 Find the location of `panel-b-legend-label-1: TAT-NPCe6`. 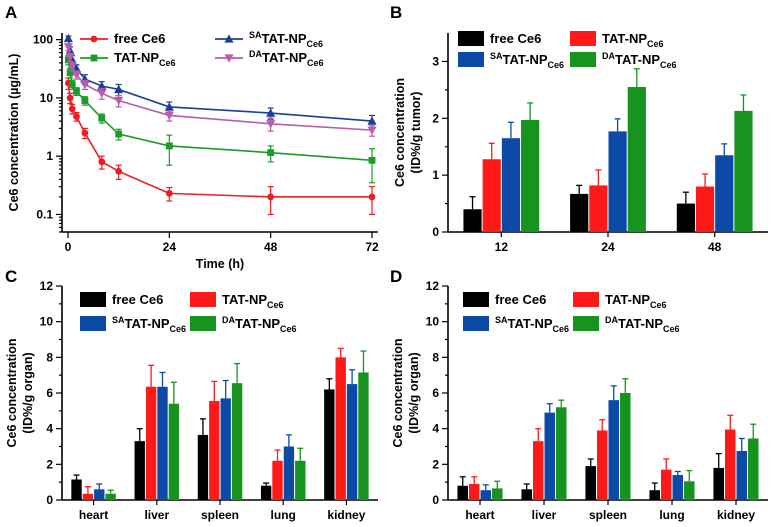

panel-b-legend-label-1: TAT-NPCe6 is located at coordinates (633, 40).